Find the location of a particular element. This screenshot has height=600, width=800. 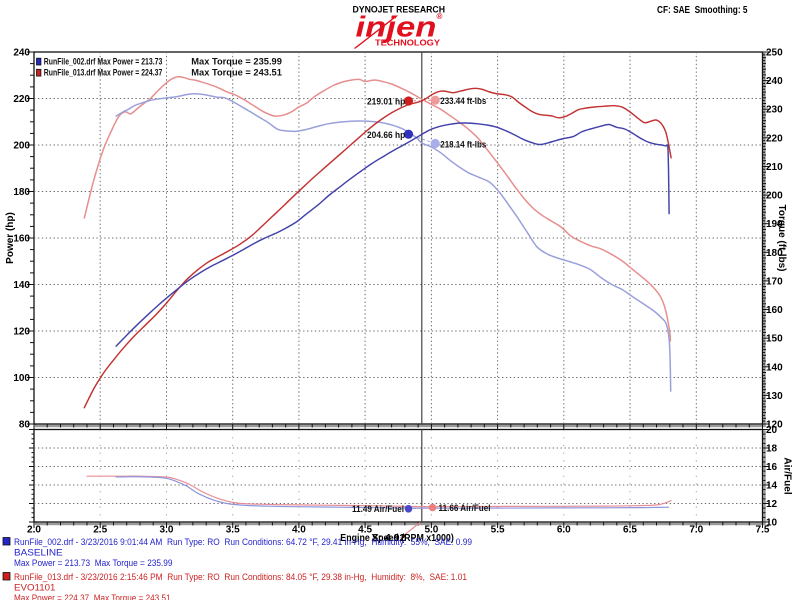

svg-text: 6.5 is located at coordinates (630, 529).